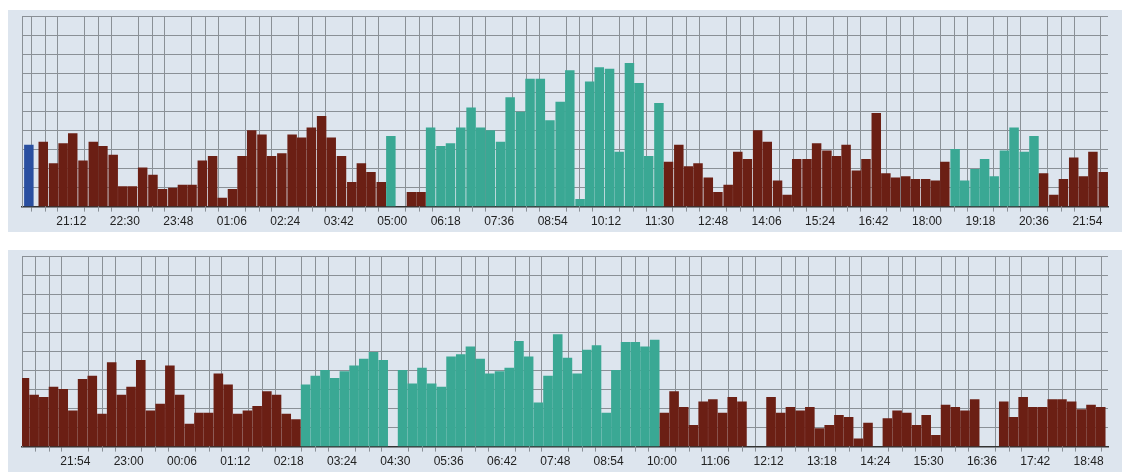 The width and height of the screenshot is (1130, 476). I want to click on x-tick-label: 23:48, so click(178, 221).